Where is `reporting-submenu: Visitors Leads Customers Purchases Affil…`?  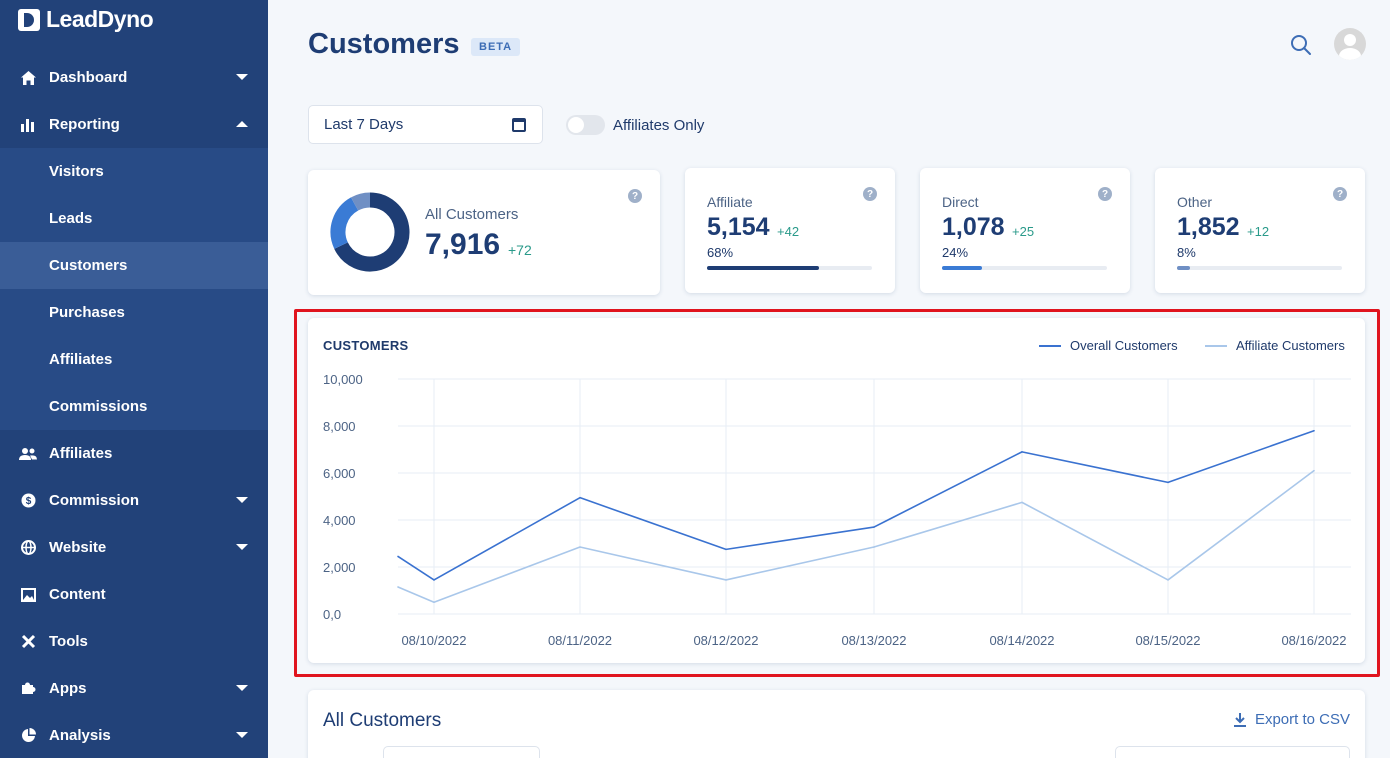
reporting-submenu: Visitors Leads Customers Purchases Affil… is located at coordinates (134, 289).